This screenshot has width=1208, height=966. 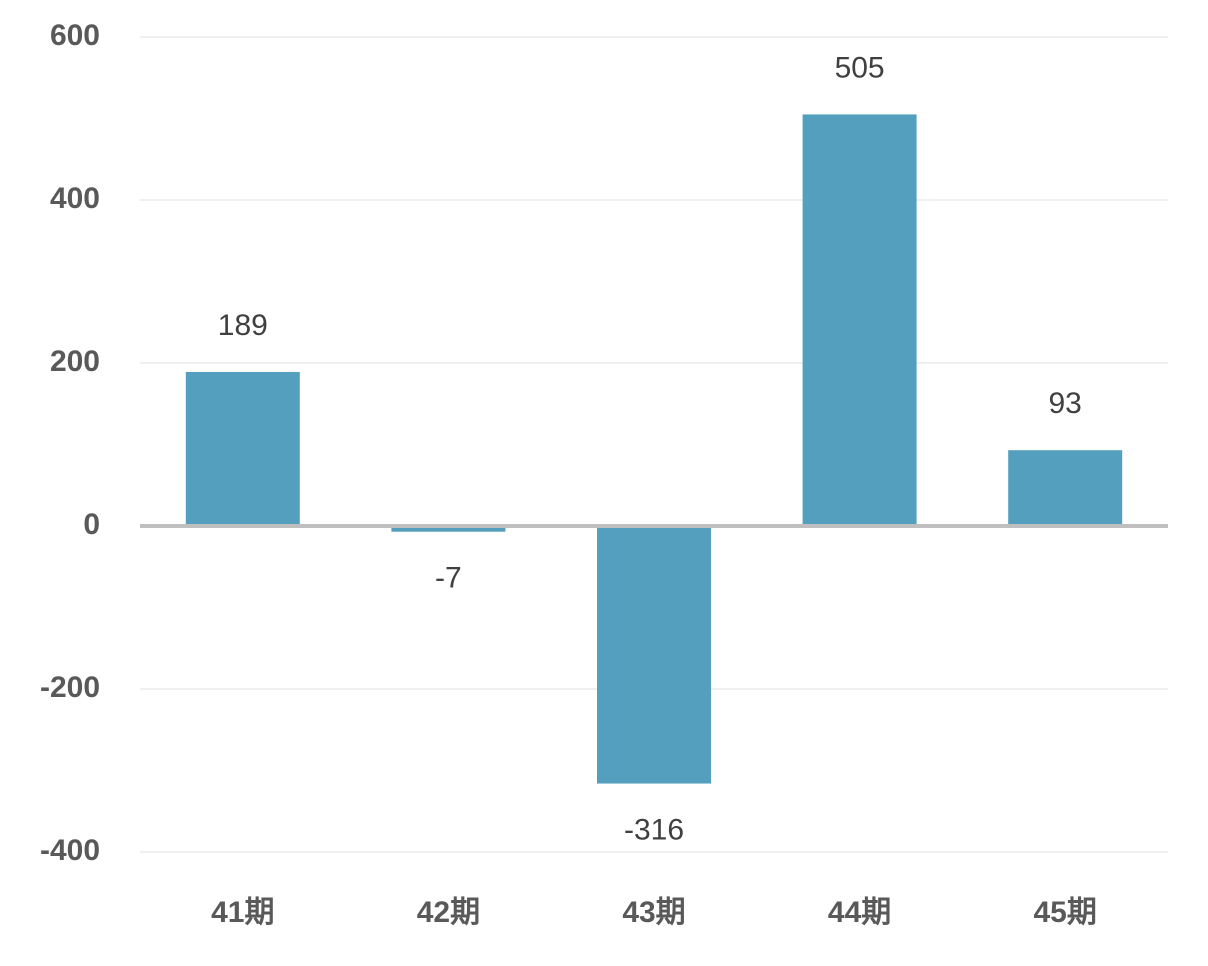 I want to click on value-label: -7, so click(x=448, y=578).